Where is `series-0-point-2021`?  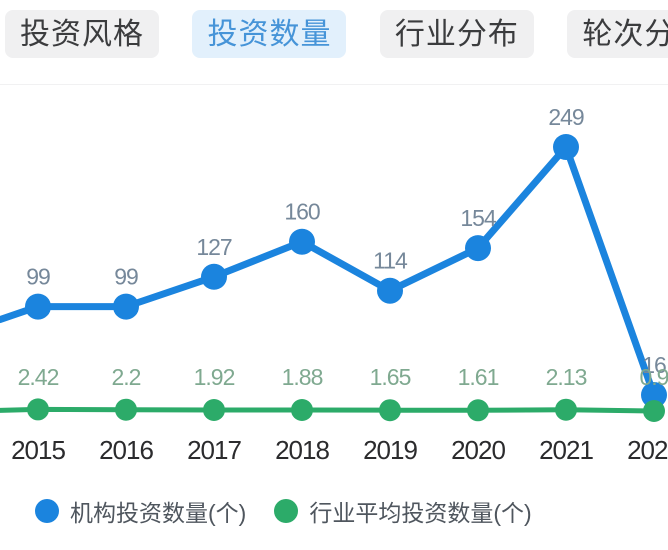
series-0-point-2021 is located at coordinates (566, 147).